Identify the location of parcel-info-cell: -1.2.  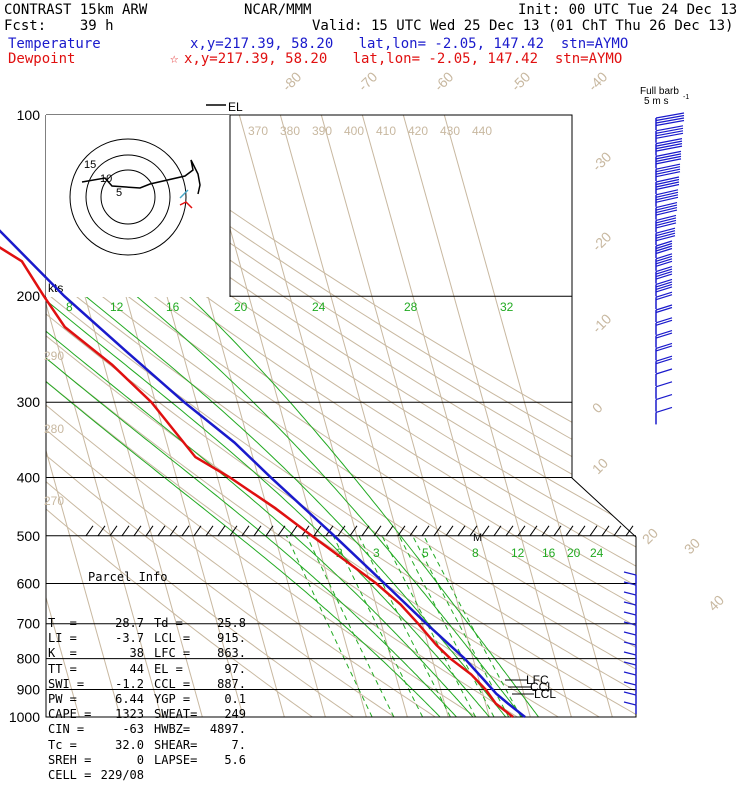
(129, 683).